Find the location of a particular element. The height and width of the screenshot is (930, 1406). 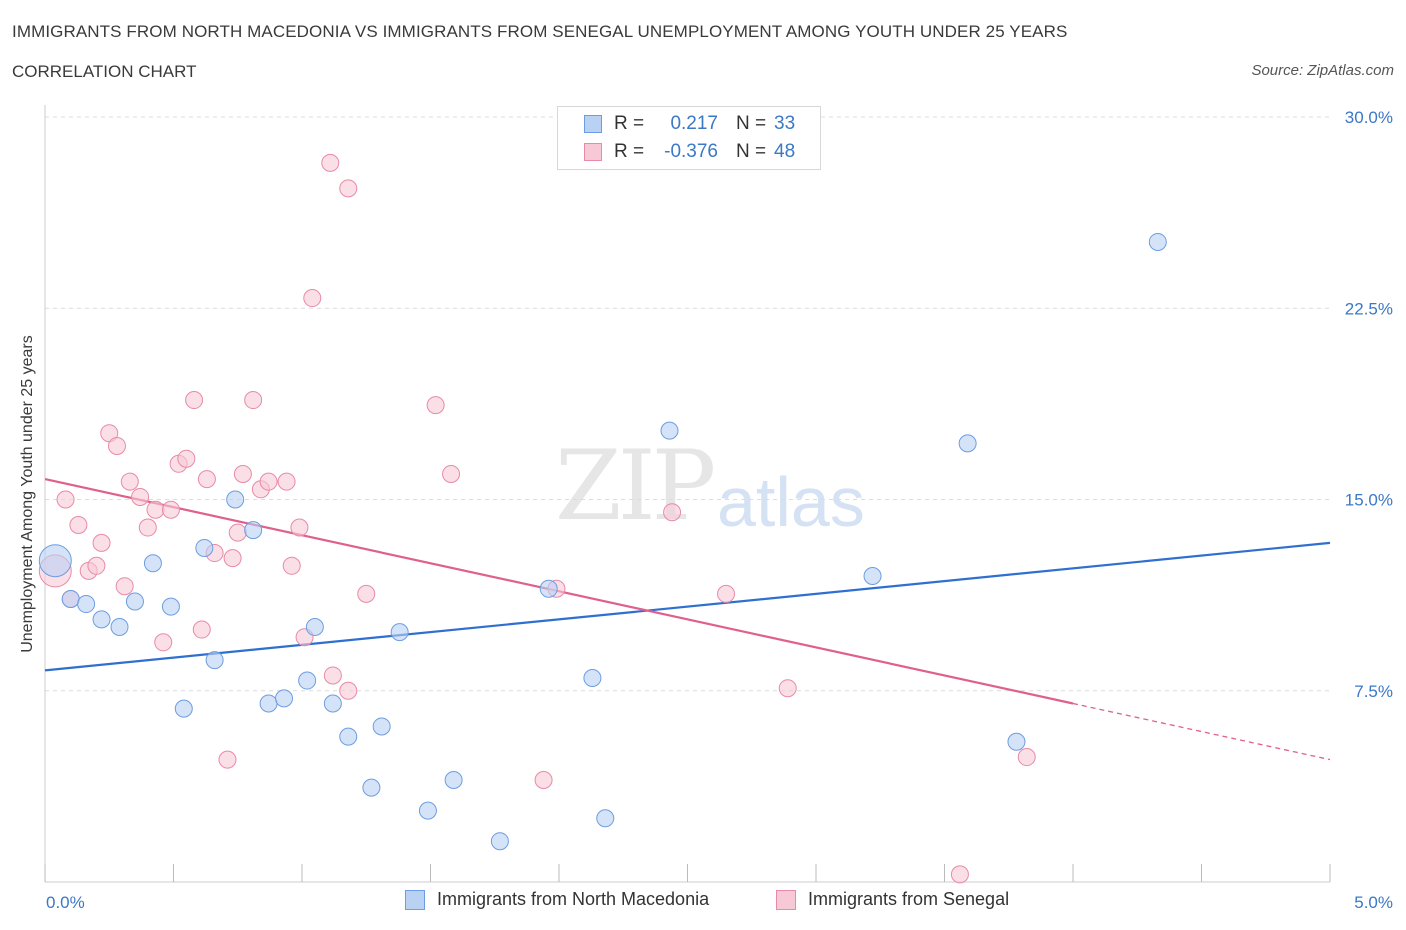

y-axis-label: Unemployment Among Youth under 25 years is located at coordinates (27, 494).